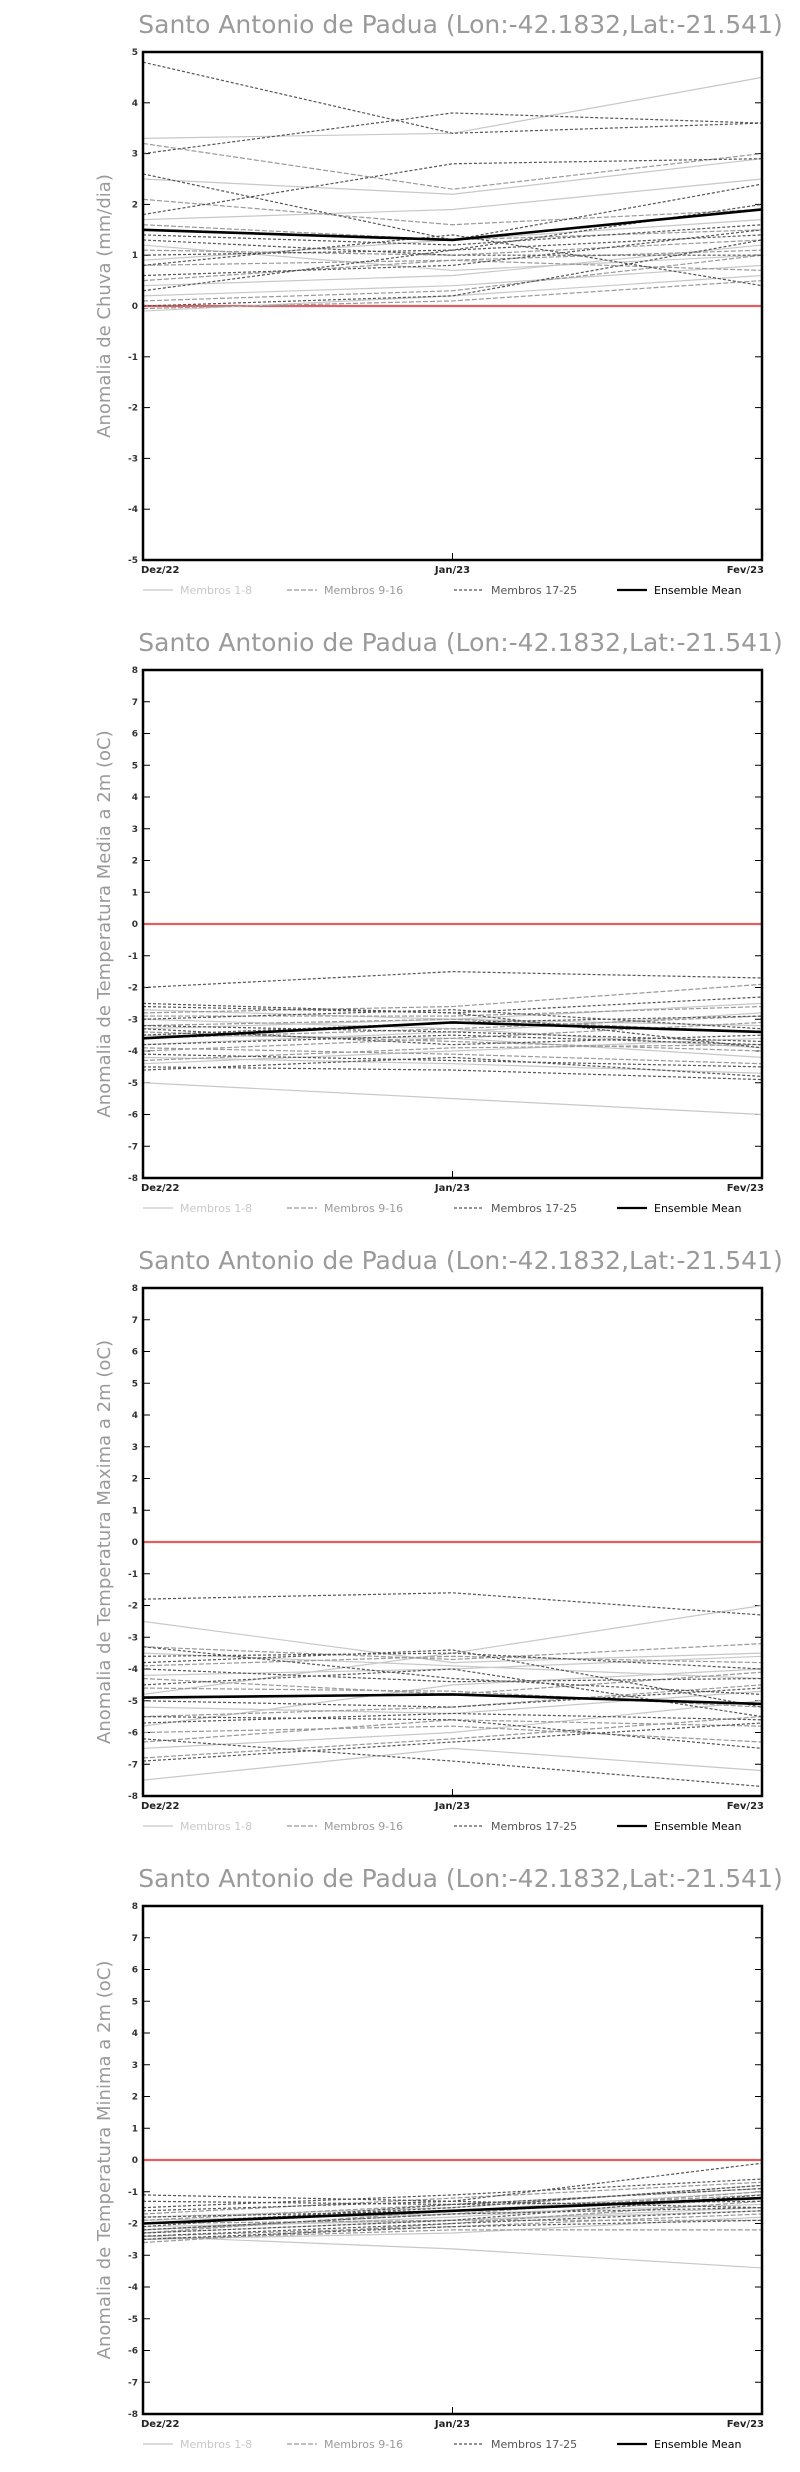 Image resolution: width=800 pixels, height=2472 pixels. What do you see at coordinates (135, 2129) in the screenshot?
I see `y-tick-label: 1` at bounding box center [135, 2129].